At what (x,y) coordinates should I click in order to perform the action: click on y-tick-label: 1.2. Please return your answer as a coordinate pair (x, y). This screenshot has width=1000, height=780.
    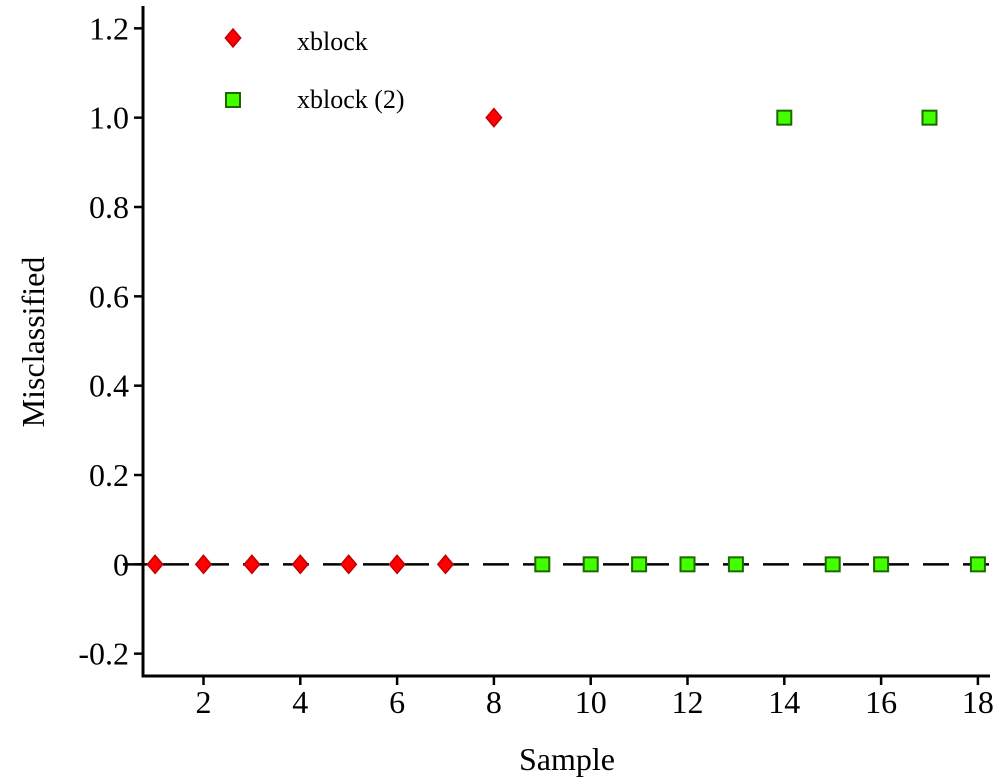
    Looking at the image, I should click on (109, 28).